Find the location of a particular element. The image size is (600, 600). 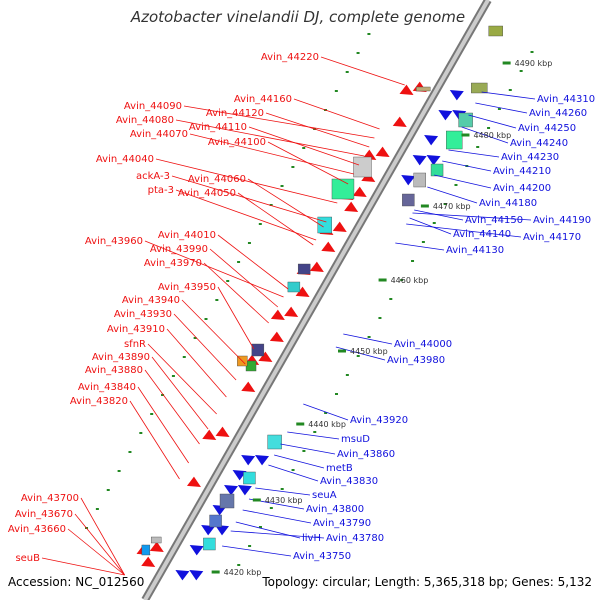

gene-label-avin-44110: Avin_44110 is located at coordinates (218, 127).